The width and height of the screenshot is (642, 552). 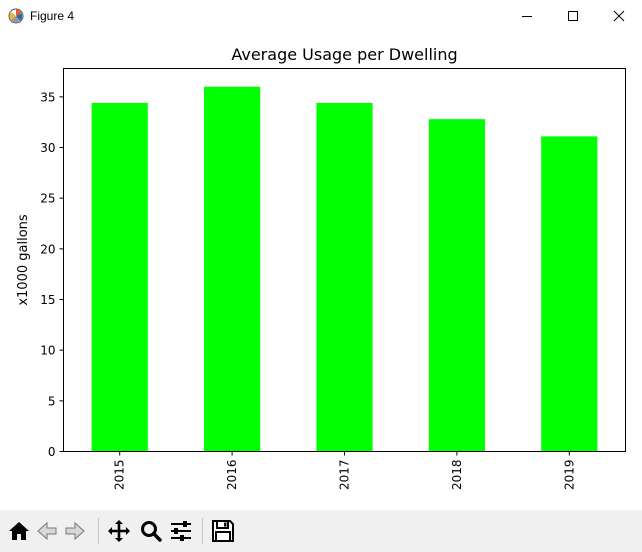 I want to click on configure-subplots-button, so click(x=181, y=531).